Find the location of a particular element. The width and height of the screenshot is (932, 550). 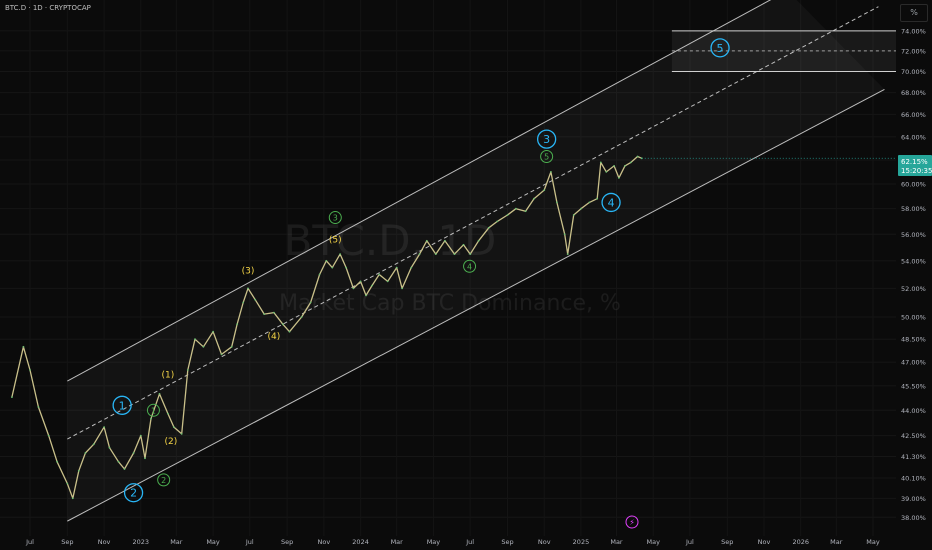

price-tag-value: 62.15% is located at coordinates (914, 162).